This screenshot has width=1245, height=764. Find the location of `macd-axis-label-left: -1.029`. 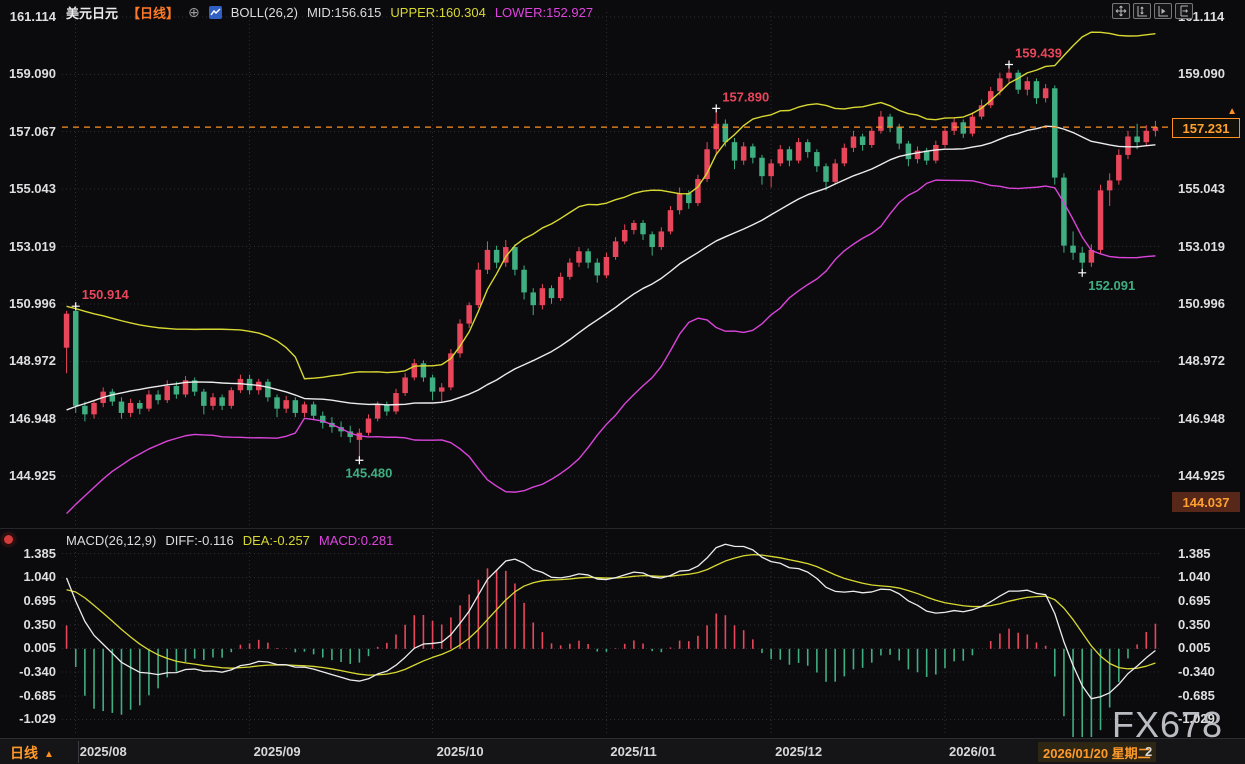

macd-axis-label-left: -1.029 is located at coordinates (37, 719).